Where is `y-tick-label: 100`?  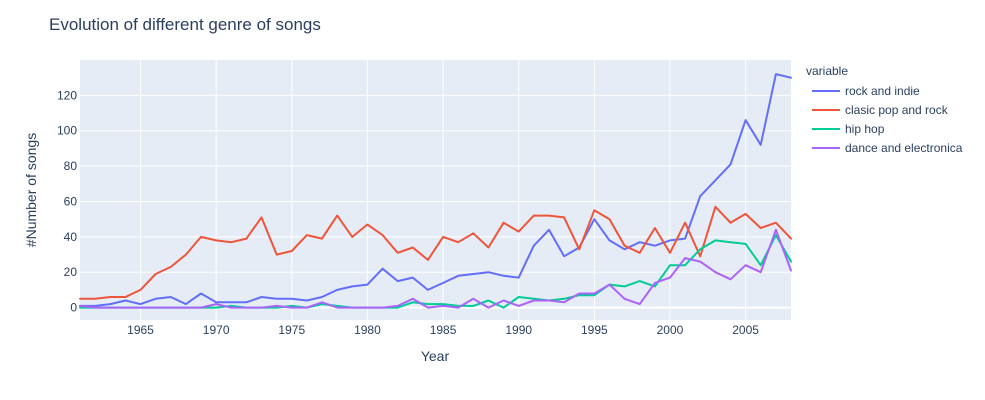
y-tick-label: 100 is located at coordinates (67, 131).